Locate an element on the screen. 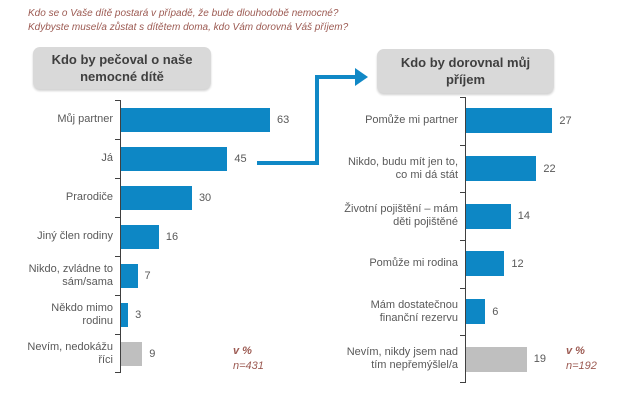  bar-cell: 22 is located at coordinates (545, 168).